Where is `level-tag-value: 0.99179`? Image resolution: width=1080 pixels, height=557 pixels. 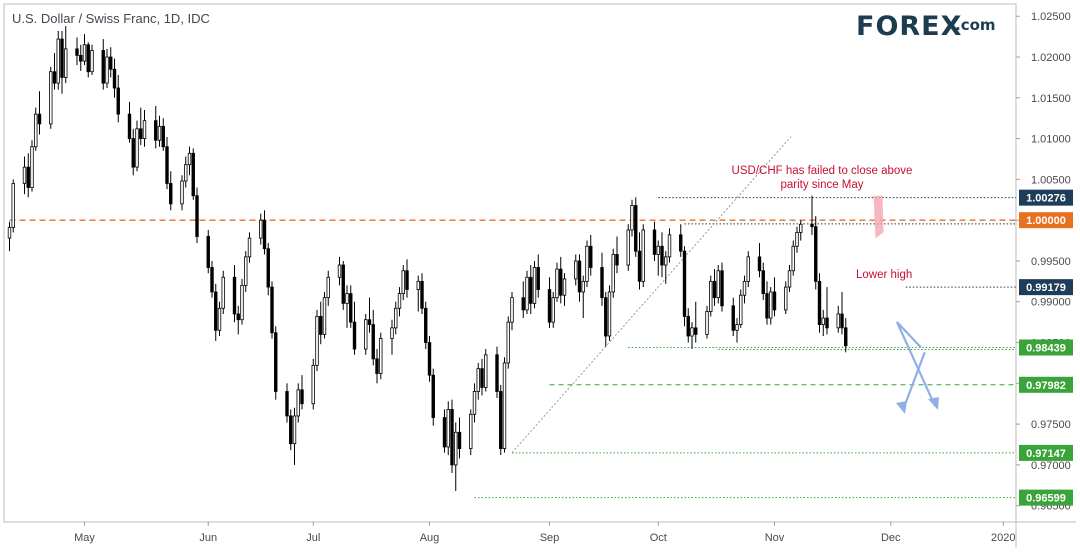
level-tag-value: 0.99179 is located at coordinates (1046, 288).